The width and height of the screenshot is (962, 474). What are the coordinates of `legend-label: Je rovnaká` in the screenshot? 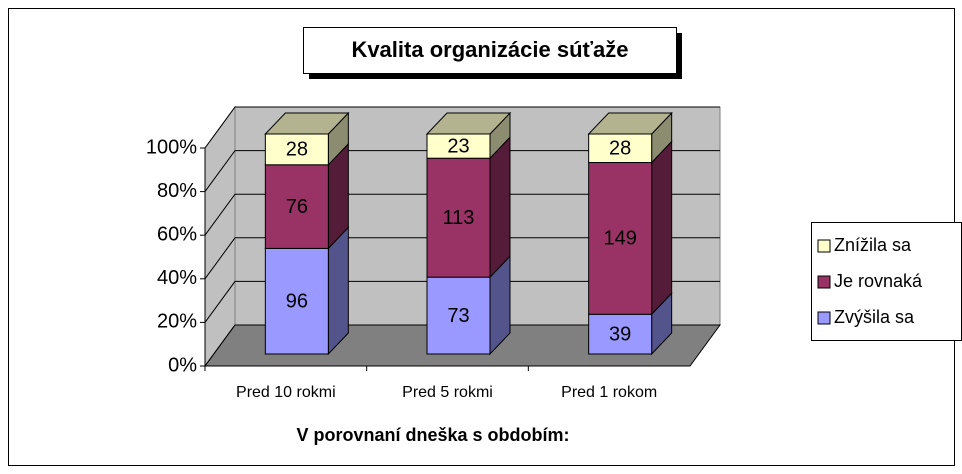 It's located at (878, 281).